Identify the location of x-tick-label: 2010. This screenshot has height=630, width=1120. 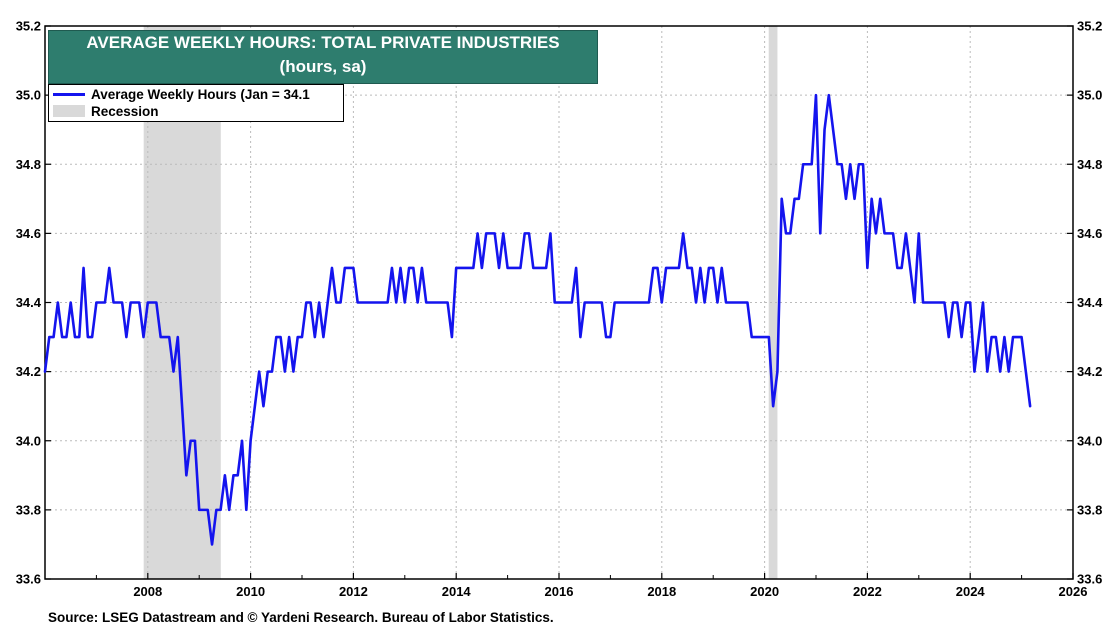
(250, 591).